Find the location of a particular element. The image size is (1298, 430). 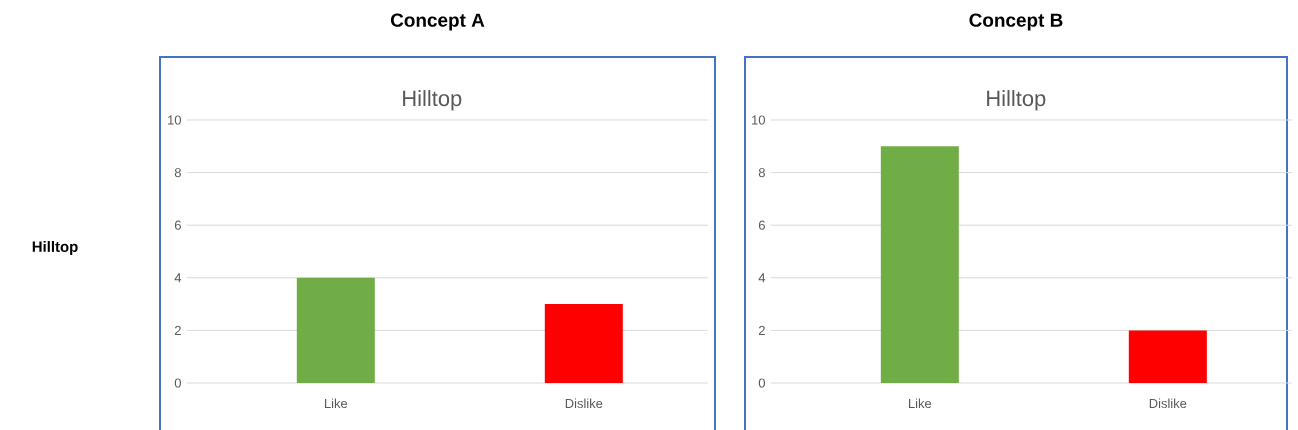

text: Hilltop is located at coordinates (55, 248).